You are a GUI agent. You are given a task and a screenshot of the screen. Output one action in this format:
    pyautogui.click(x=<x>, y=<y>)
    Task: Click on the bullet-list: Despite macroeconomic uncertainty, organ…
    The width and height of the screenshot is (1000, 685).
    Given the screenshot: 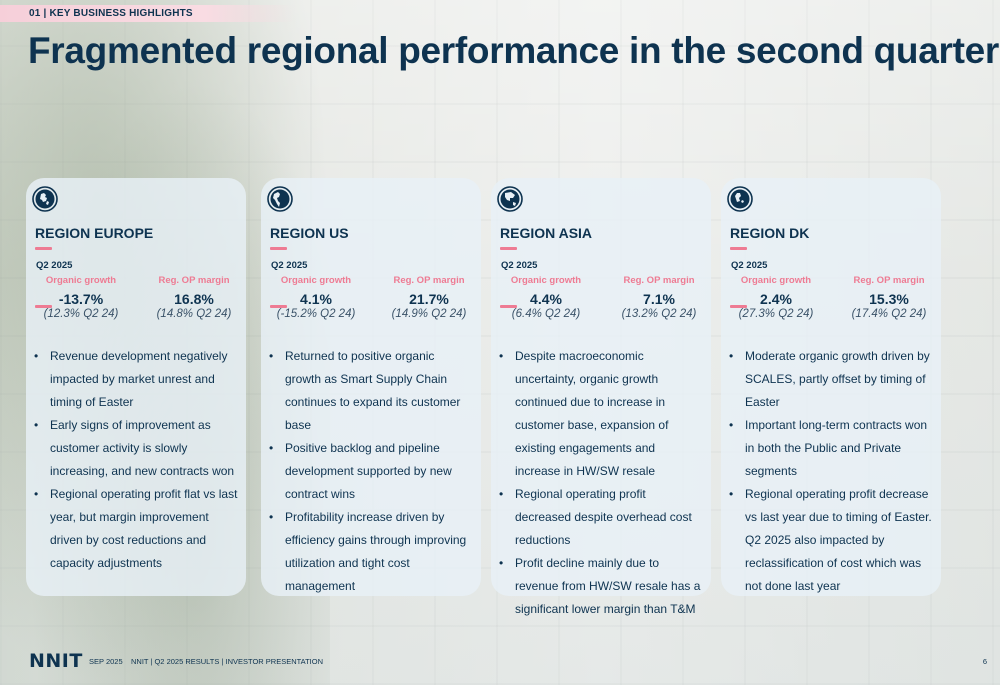 What is the action you would take?
    pyautogui.click(x=601, y=483)
    